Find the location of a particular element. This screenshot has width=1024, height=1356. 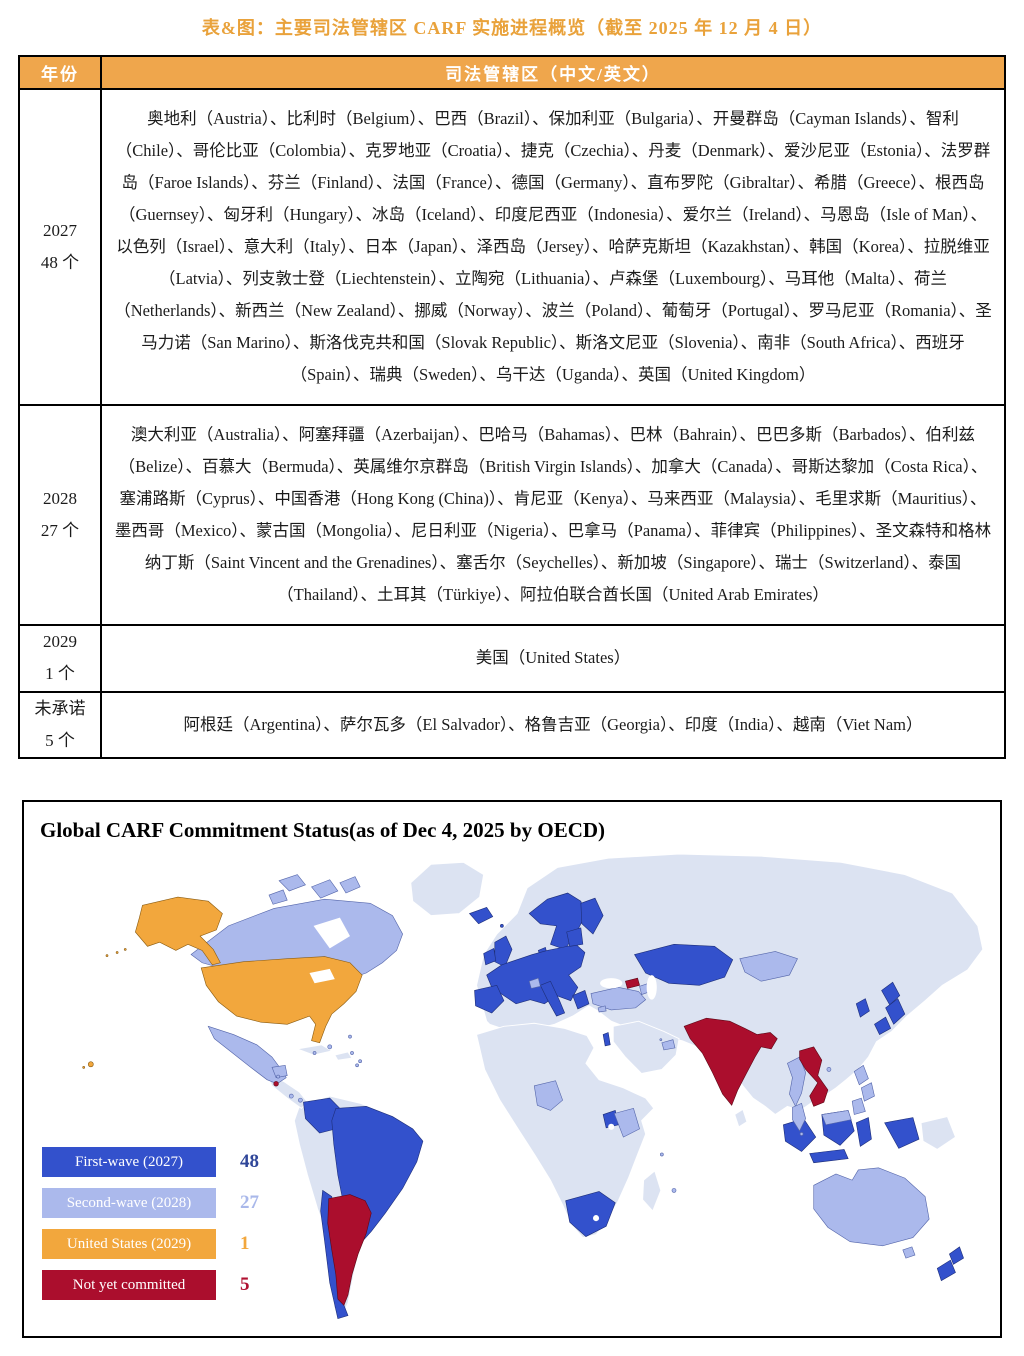

legend-count-united-states: 1 is located at coordinates (245, 1243).